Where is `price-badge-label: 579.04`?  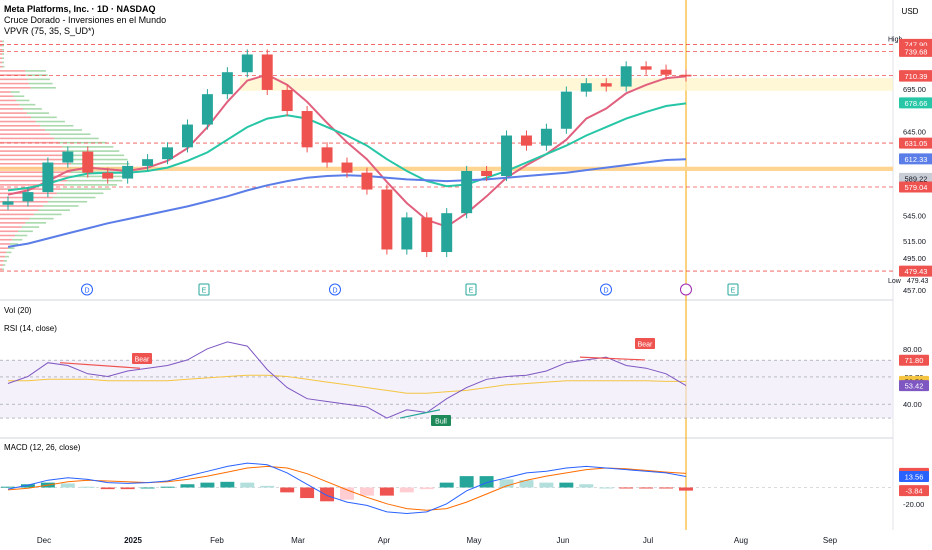 price-badge-label: 579.04 is located at coordinates (916, 187).